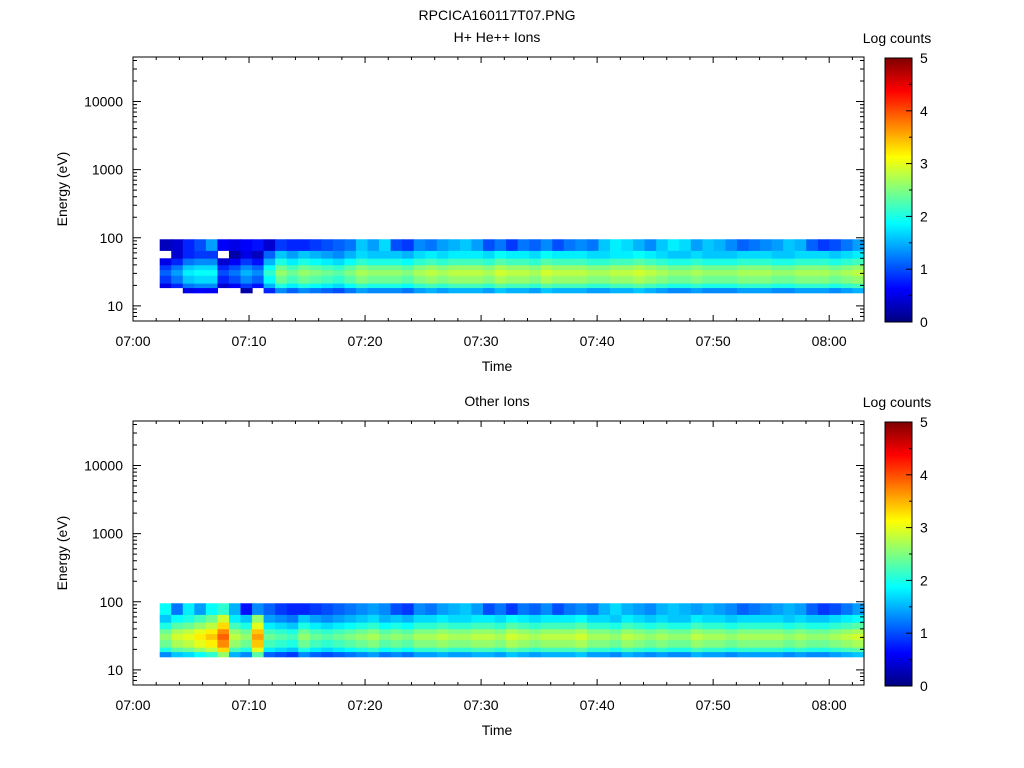 This screenshot has height=768, width=1024. I want to click on panel-2-colorbar-tick-label: 0, so click(924, 686).